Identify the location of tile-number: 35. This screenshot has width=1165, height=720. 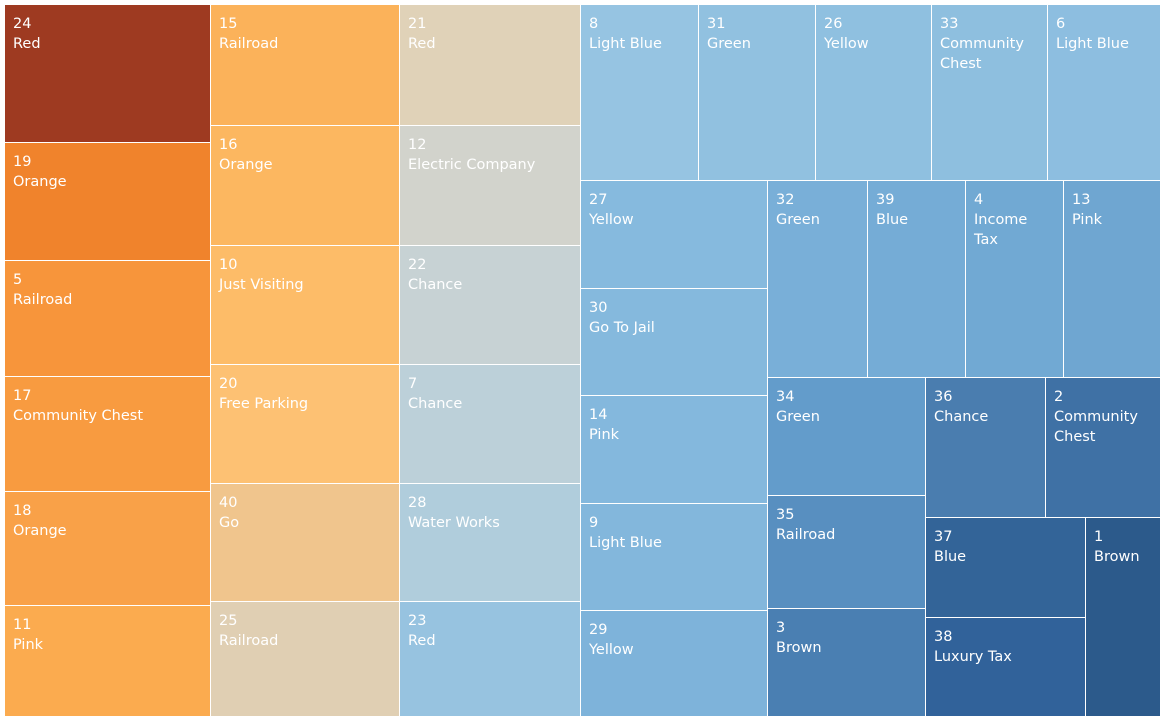
(785, 515).